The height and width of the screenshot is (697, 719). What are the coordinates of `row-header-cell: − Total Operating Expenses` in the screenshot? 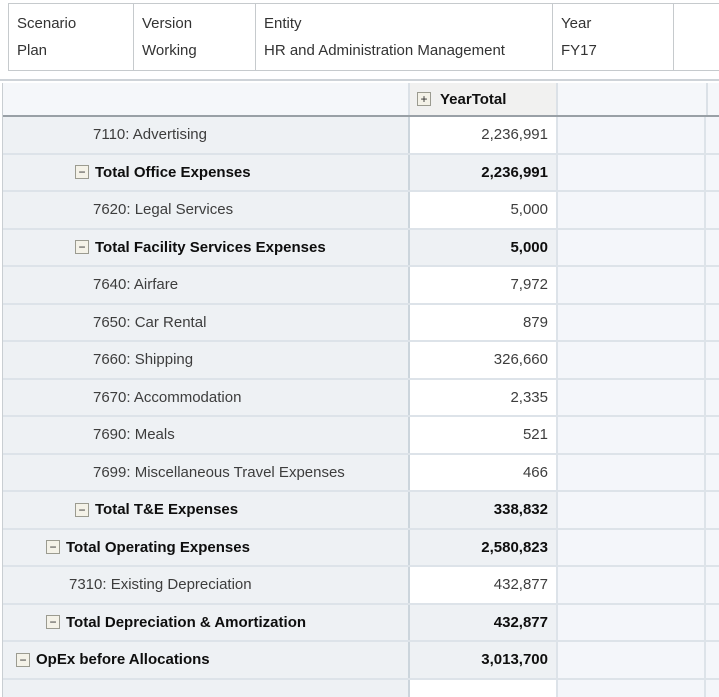 It's located at (206, 547).